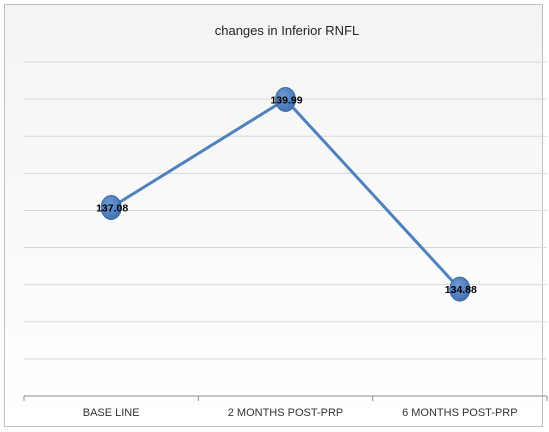 Image resolution: width=549 pixels, height=432 pixels. What do you see at coordinates (286, 413) in the screenshot?
I see `x-tick-label: 2 MONTHS POST-PRP` at bounding box center [286, 413].